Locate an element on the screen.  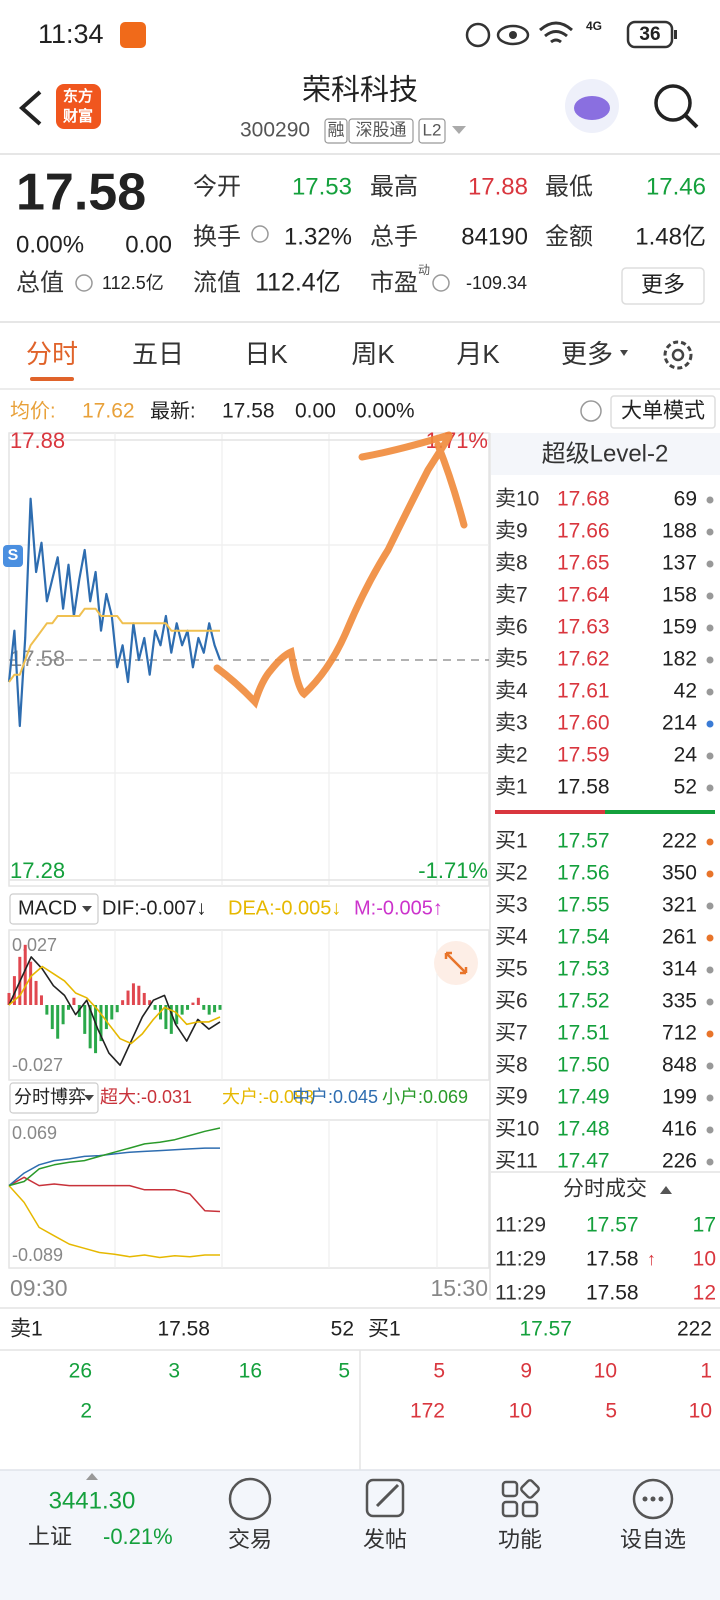
y-tick-label: -0.089 is located at coordinates (37, 1255).